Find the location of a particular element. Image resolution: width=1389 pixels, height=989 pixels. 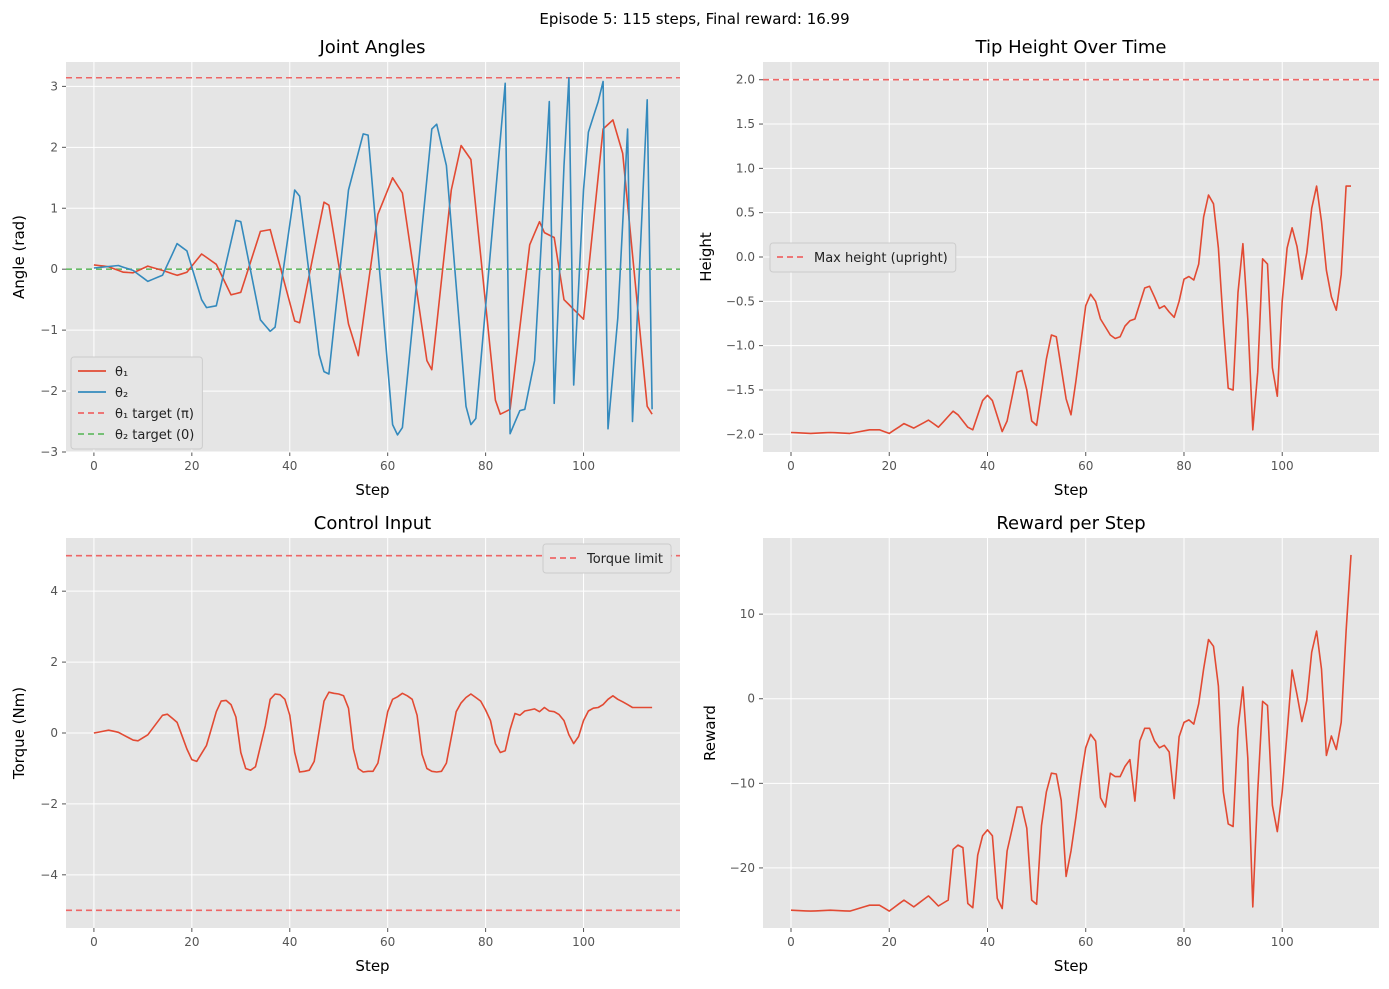

legend: Torque limit is located at coordinates (607, 558).